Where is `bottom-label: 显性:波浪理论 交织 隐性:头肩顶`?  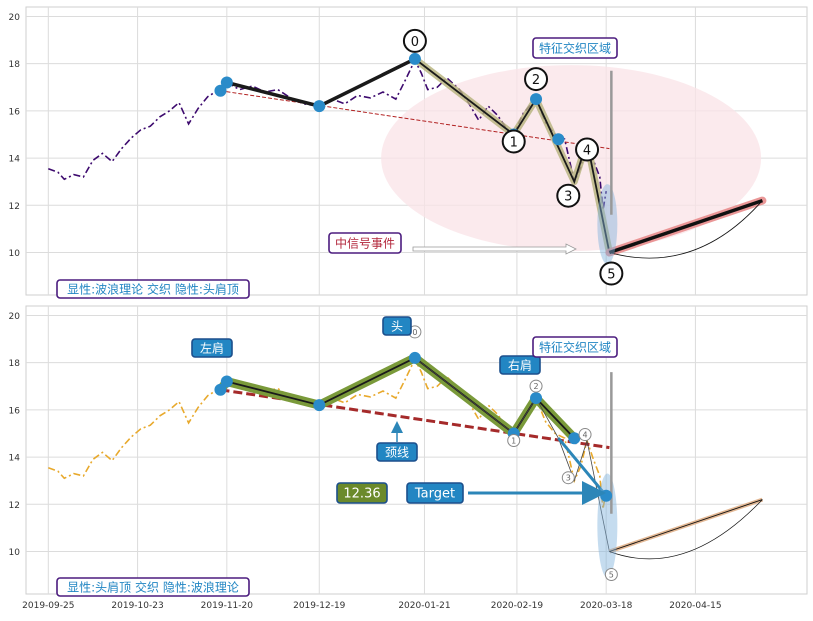 bottom-label: 显性:波浪理论 交织 隐性:头肩顶 is located at coordinates (153, 288).